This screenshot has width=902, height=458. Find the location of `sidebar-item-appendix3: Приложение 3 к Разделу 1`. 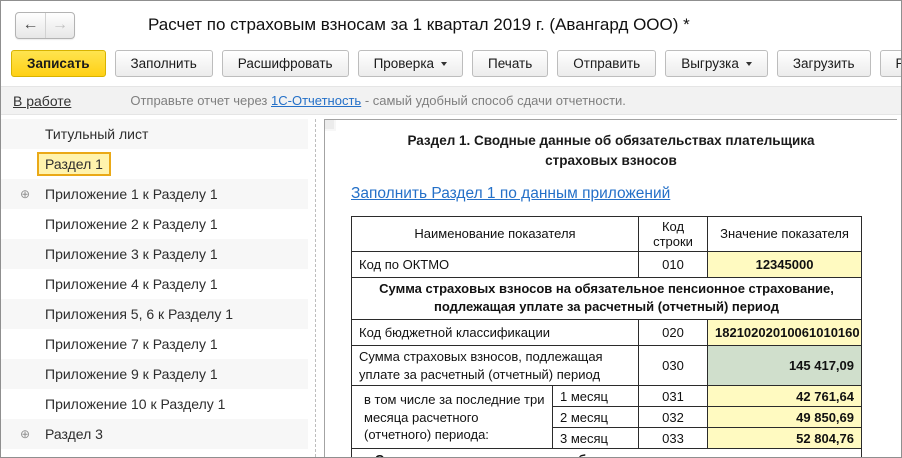

sidebar-item-appendix3: Приложение 3 к Разделу 1 is located at coordinates (154, 254).